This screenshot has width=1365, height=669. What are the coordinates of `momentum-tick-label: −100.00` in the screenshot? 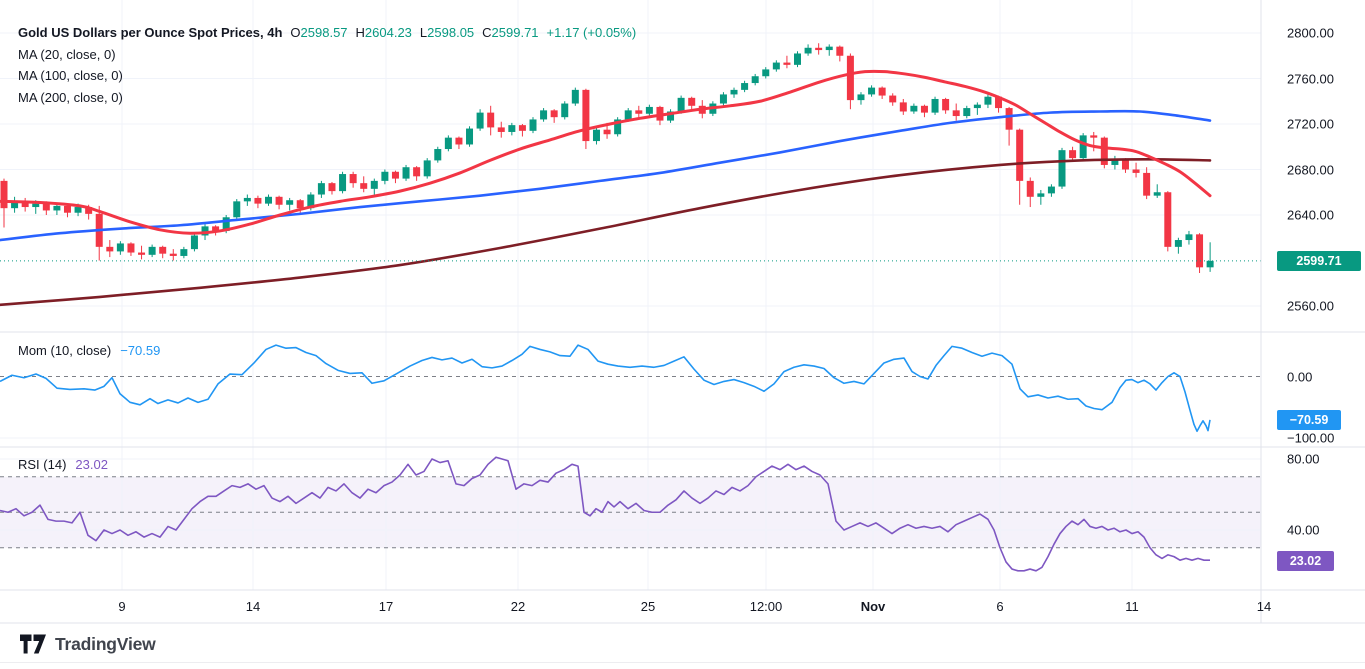 It's located at (1311, 438).